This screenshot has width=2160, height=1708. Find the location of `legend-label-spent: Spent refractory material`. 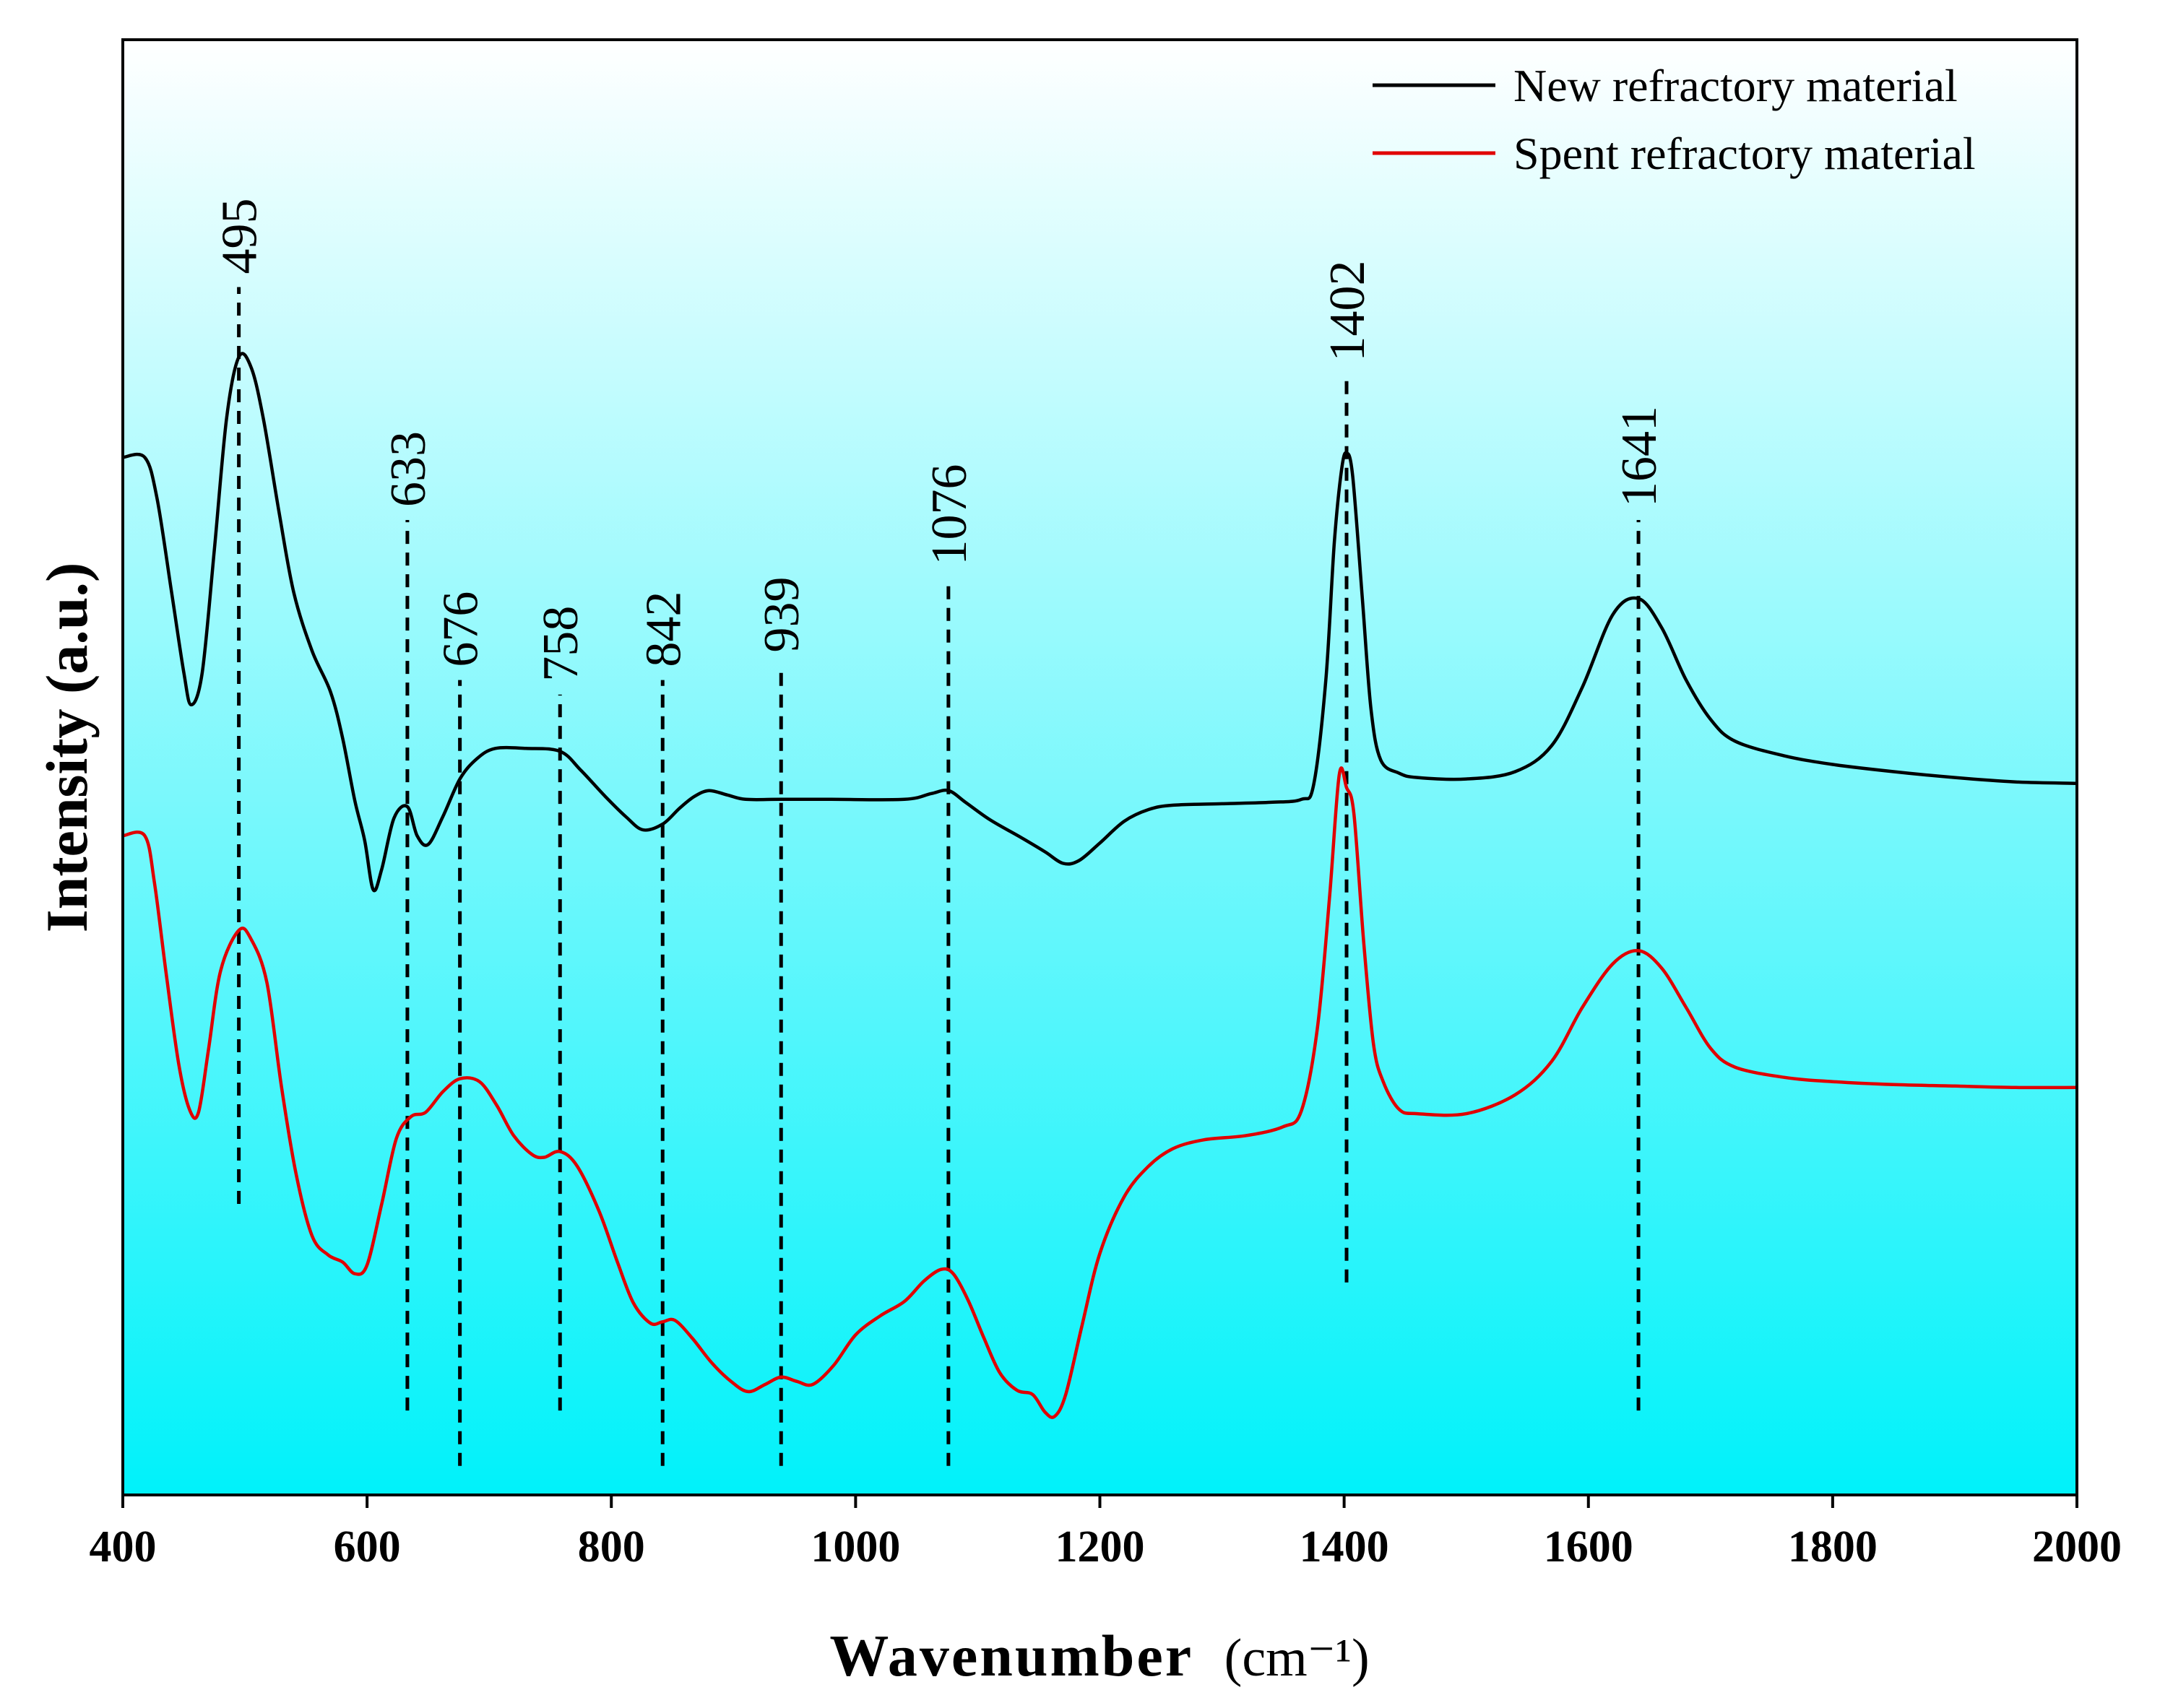

legend-label-spent: Spent refractory material is located at coordinates (1744, 153).